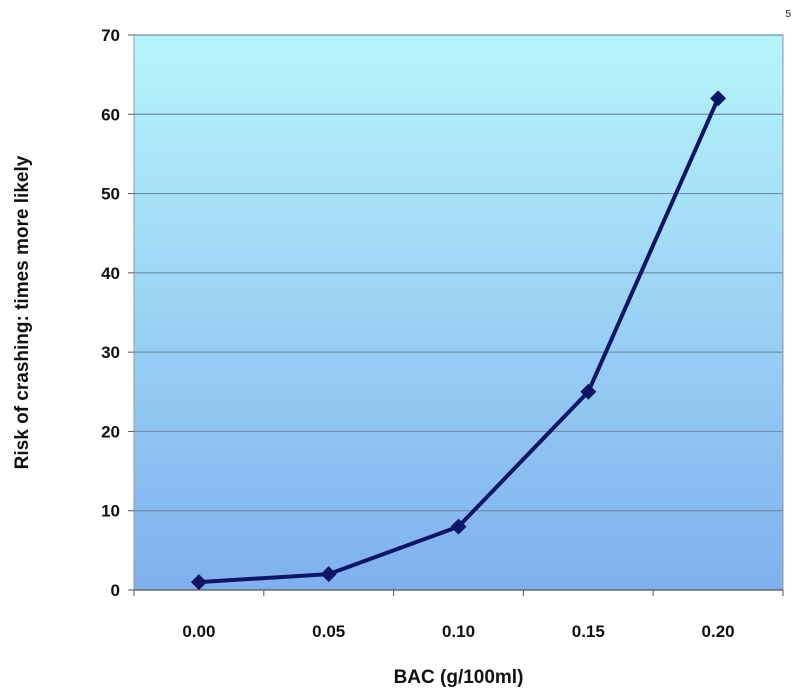  What do you see at coordinates (110, 352) in the screenshot?
I see `y-tick-label: 30` at bounding box center [110, 352].